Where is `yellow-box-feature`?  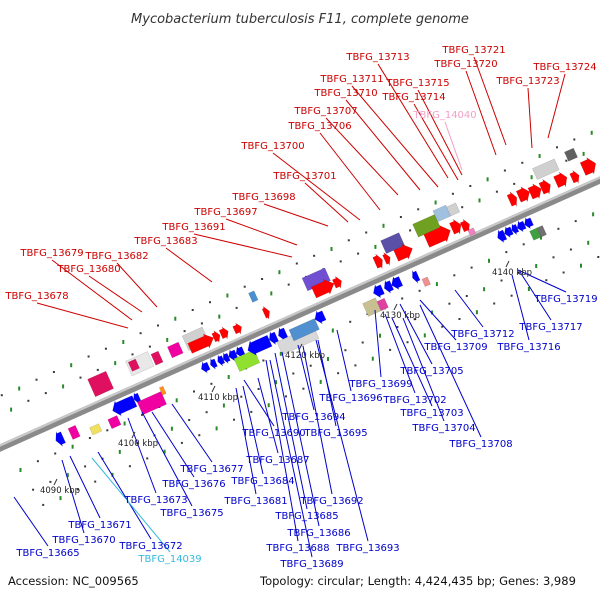 yellow-box-feature is located at coordinates (96, 429).